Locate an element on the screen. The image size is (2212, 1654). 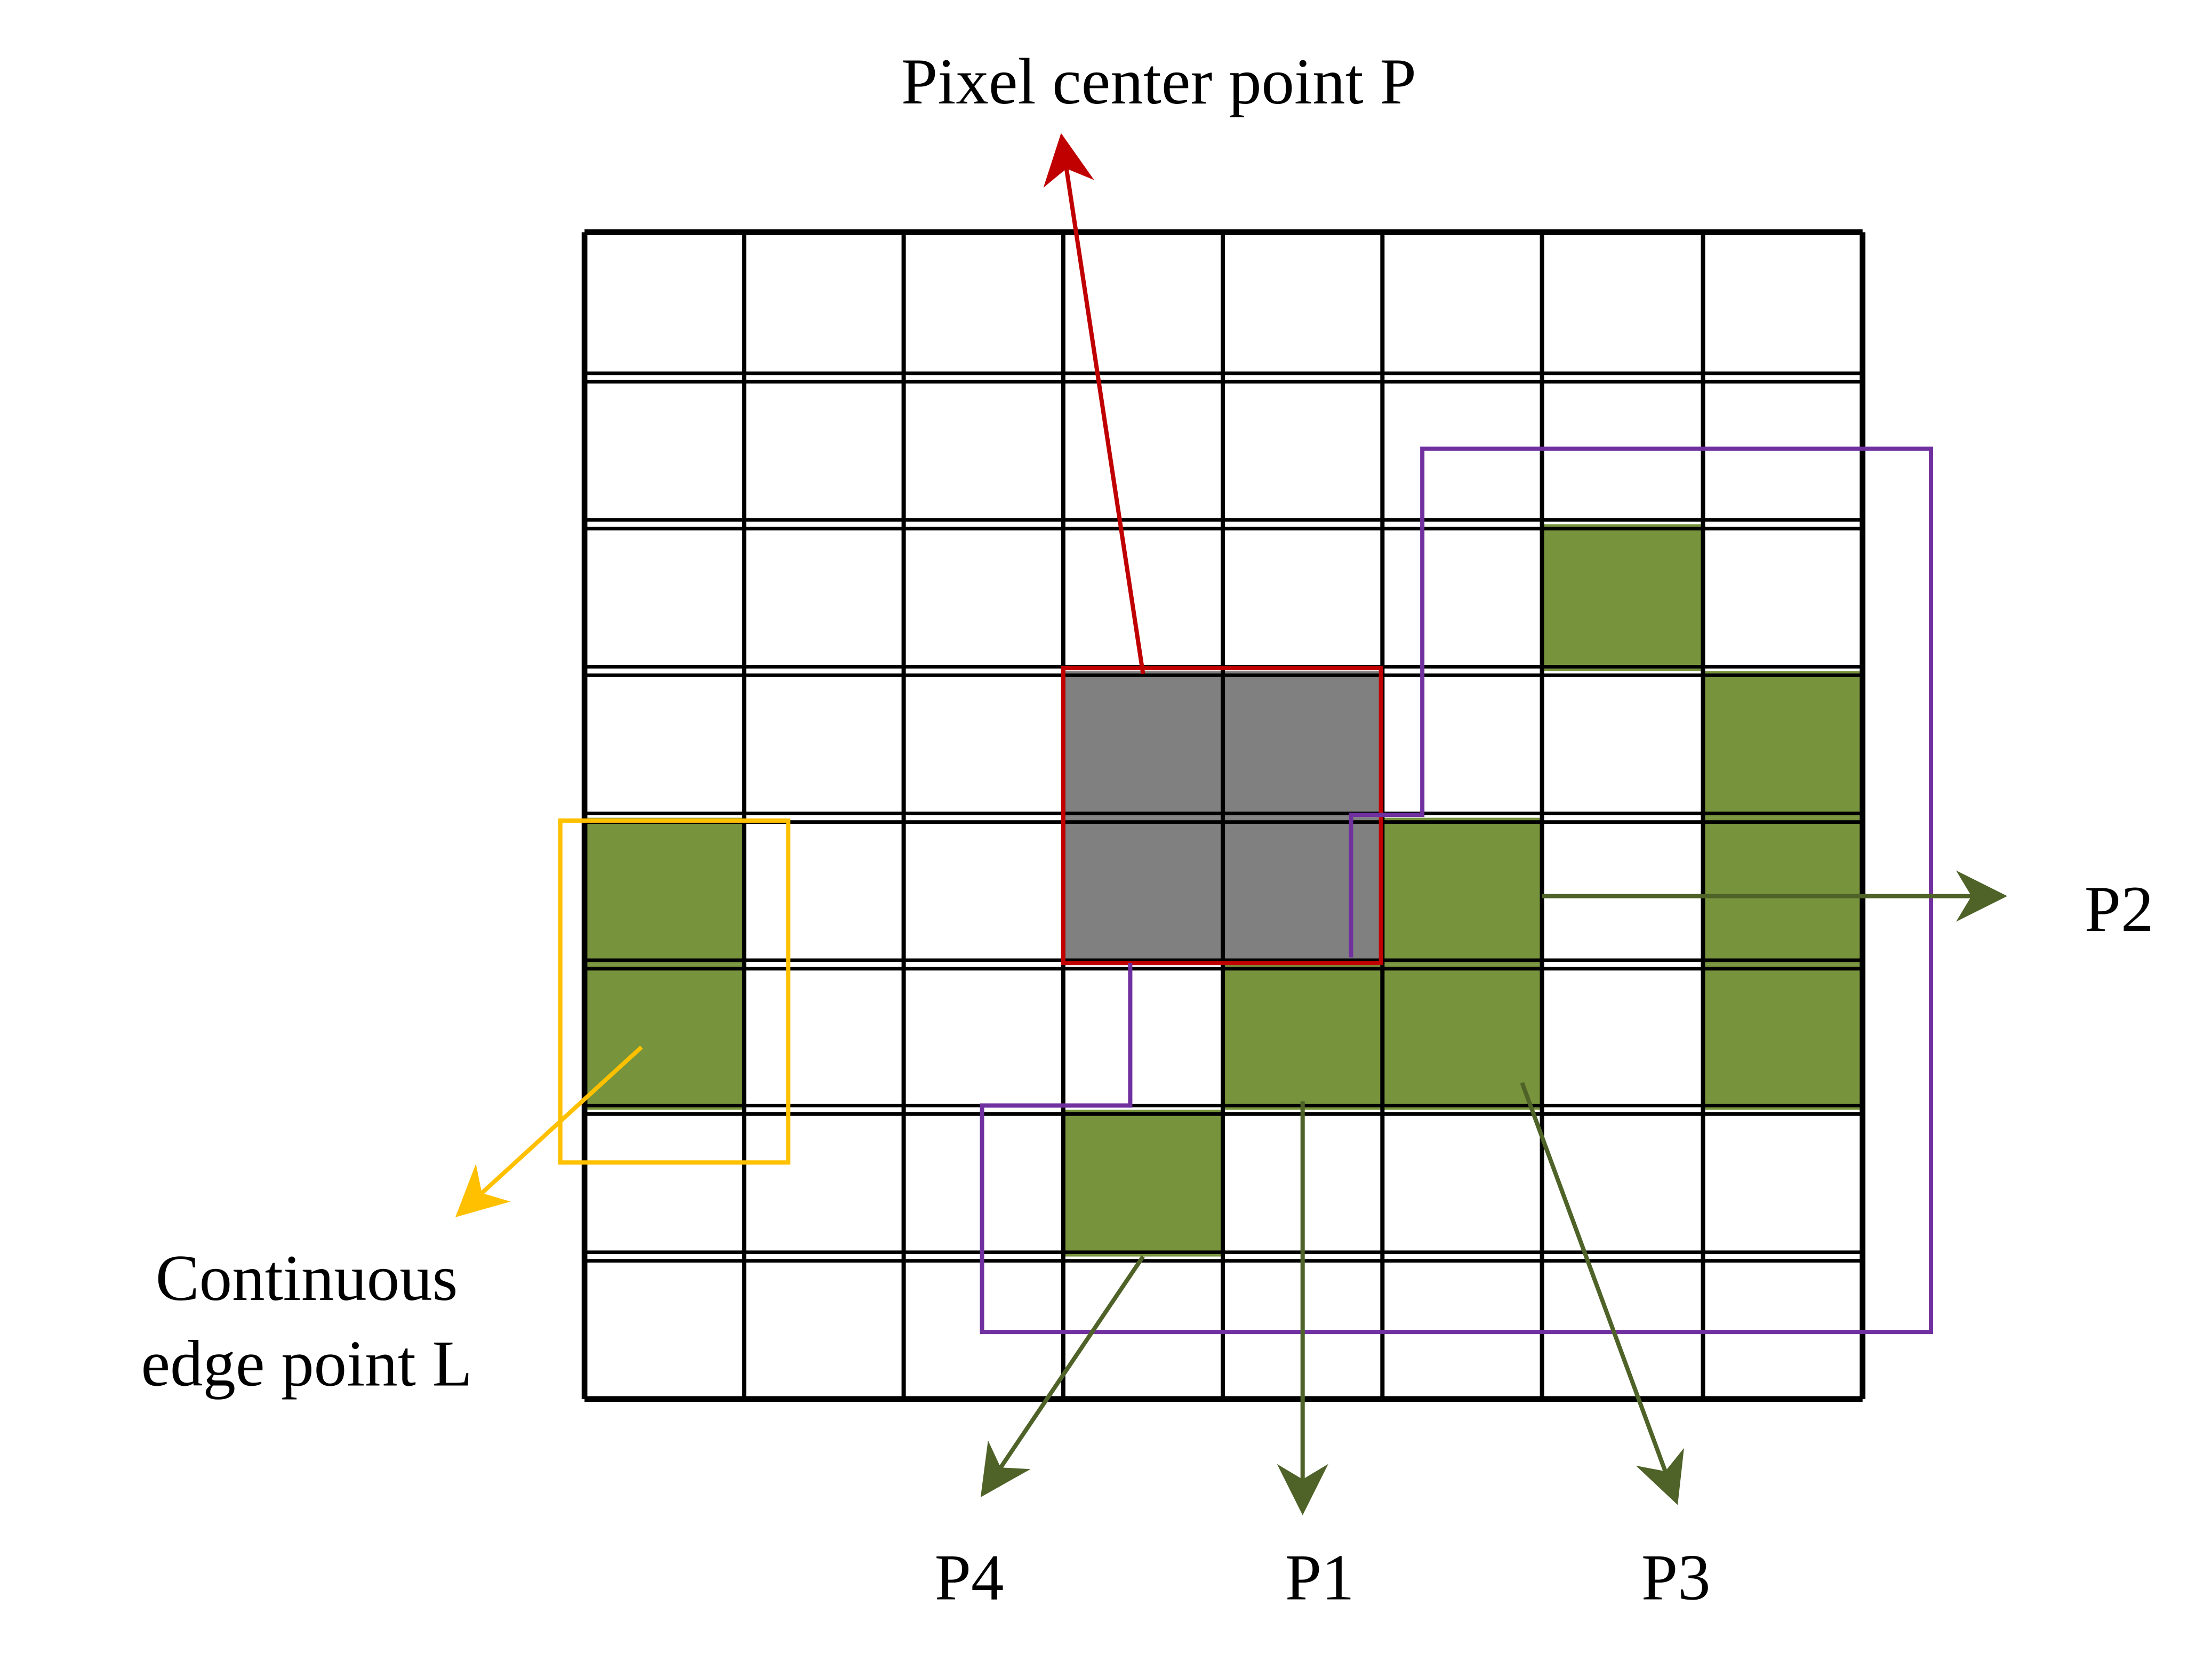
label: P4 is located at coordinates (969, 1576).